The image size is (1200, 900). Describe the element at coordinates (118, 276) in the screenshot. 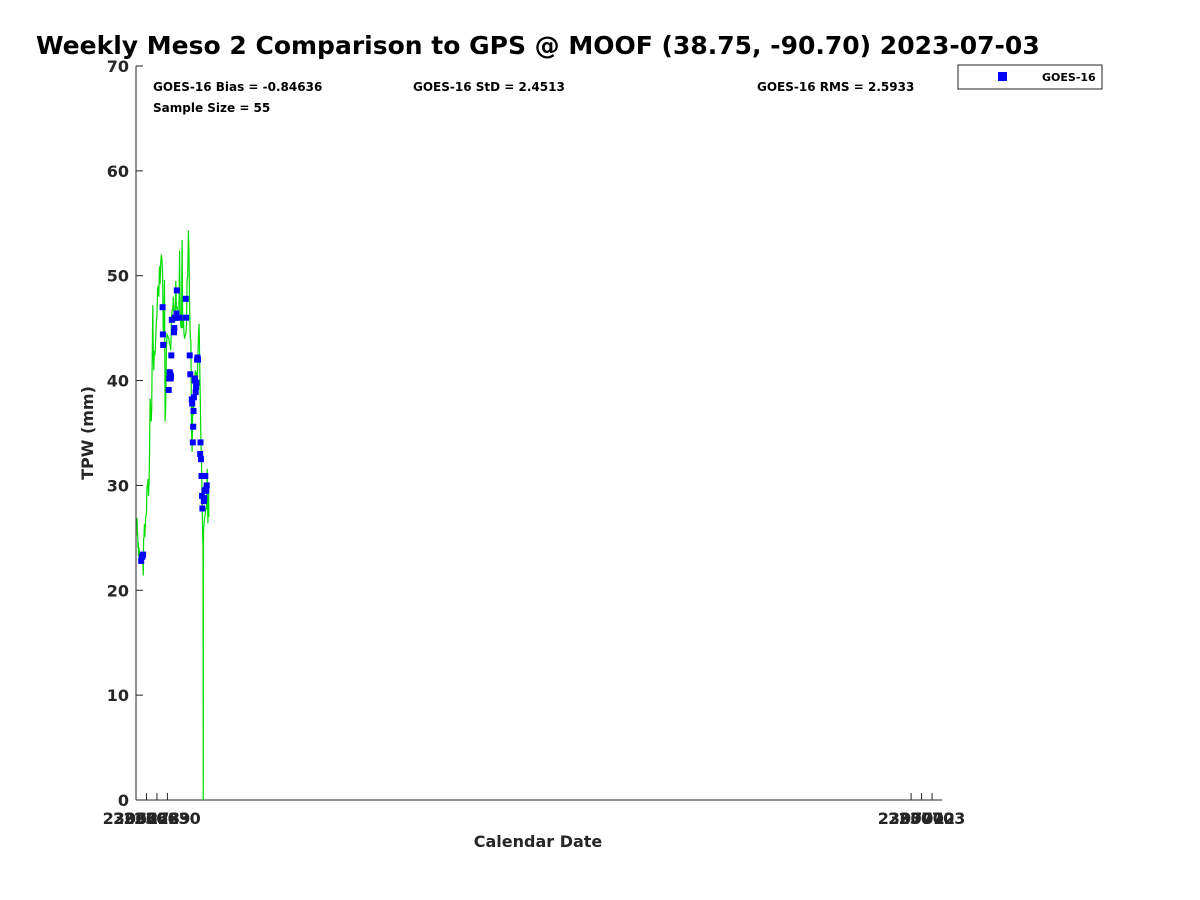

I see `y-tick-label: 50` at that location.